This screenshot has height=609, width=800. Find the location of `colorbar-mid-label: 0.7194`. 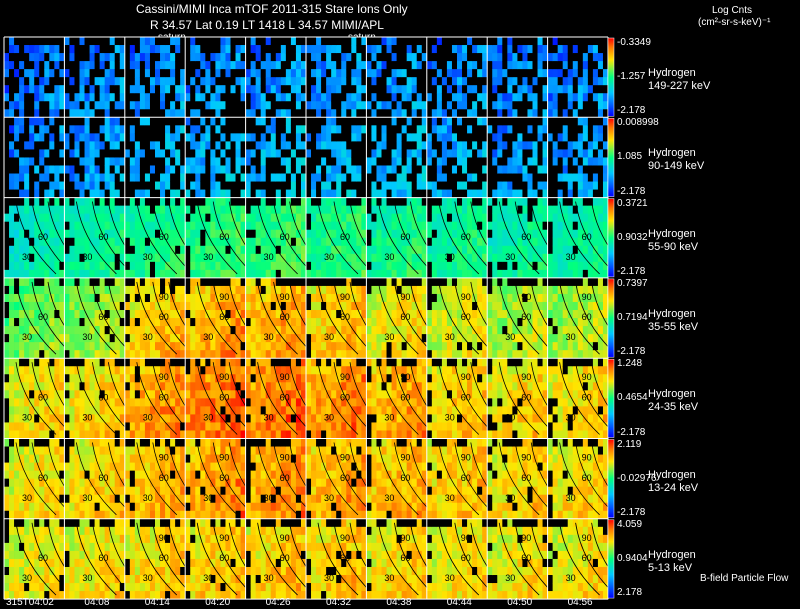

colorbar-mid-label: 0.7194 is located at coordinates (632, 318).